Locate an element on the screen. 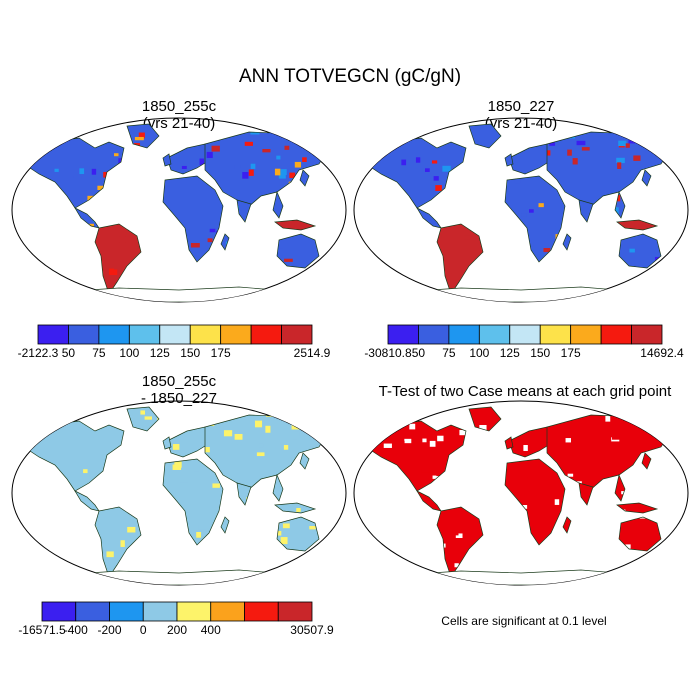 Image resolution: width=700 pixels, height=700 pixels. colorbar-top-right: -30810.8 50 75 100 125 150 175 14692.4 is located at coordinates (524, 342).